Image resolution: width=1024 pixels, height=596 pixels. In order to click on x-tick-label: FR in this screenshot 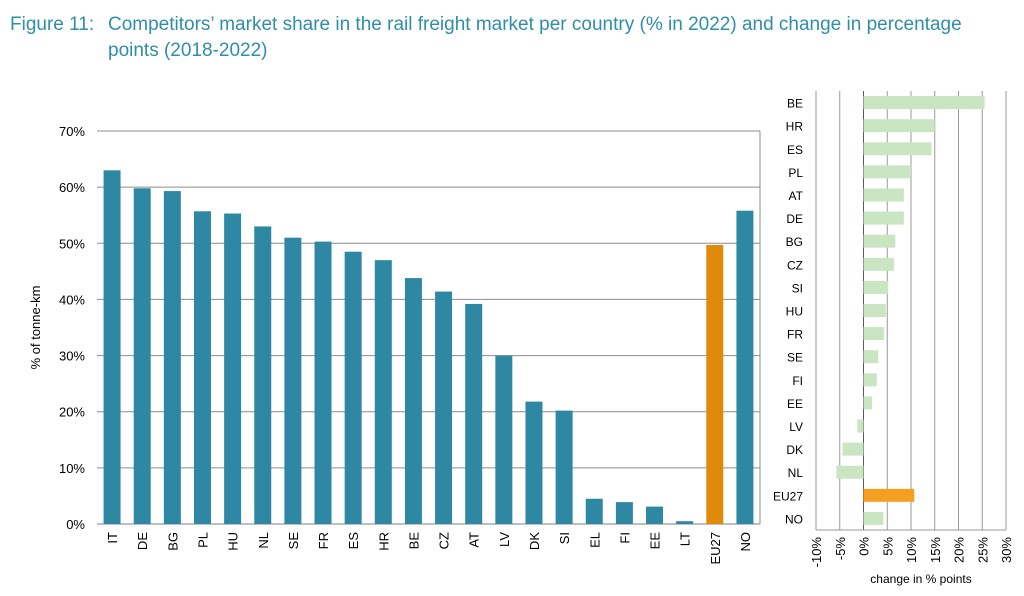, I will do `click(323, 540)`.